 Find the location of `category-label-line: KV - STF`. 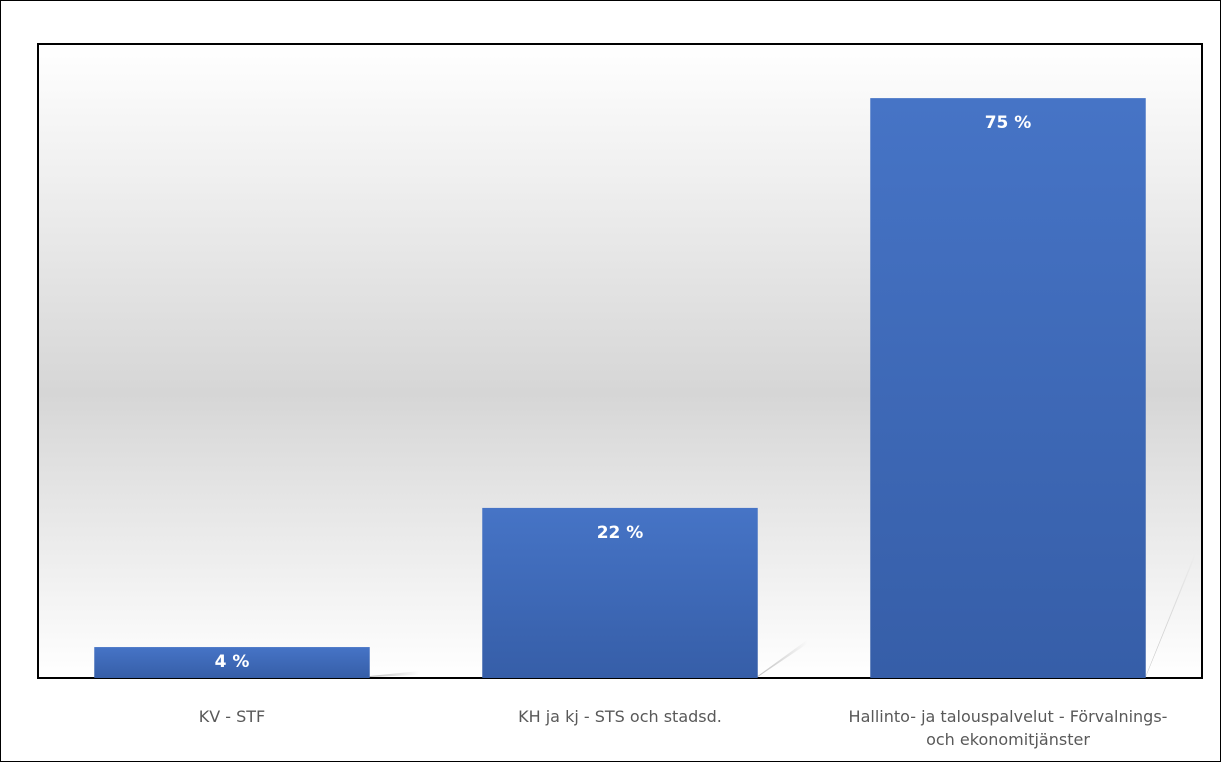

category-label-line: KV - STF is located at coordinates (232, 716).